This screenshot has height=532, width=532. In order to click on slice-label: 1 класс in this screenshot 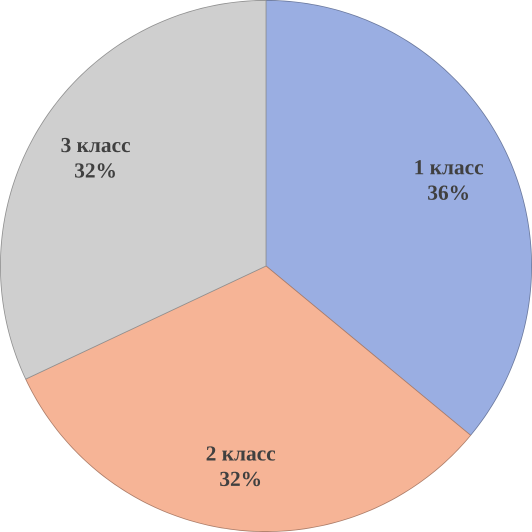, I will do `click(449, 167)`.